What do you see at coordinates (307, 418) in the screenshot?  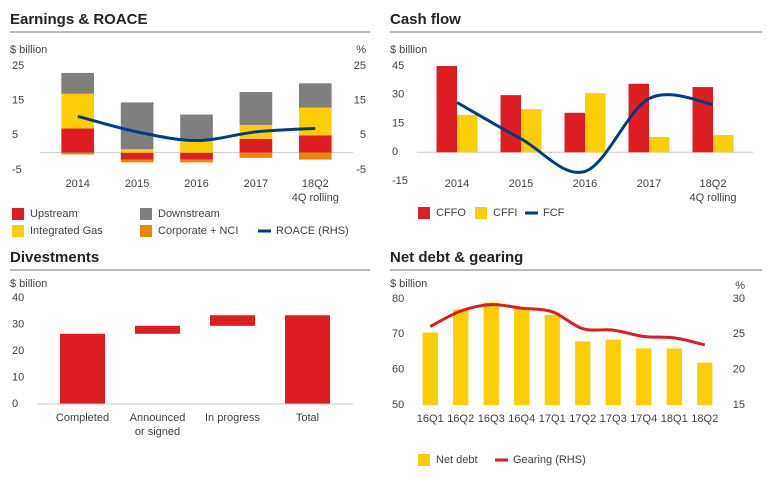 I see `x-tick-label: Total` at bounding box center [307, 418].